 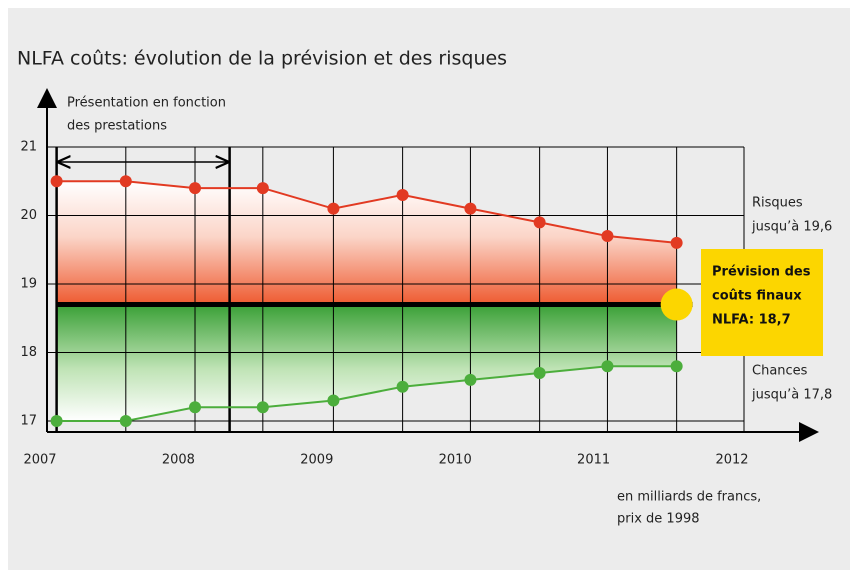 I want to click on forecast-dot, so click(x=676, y=304).